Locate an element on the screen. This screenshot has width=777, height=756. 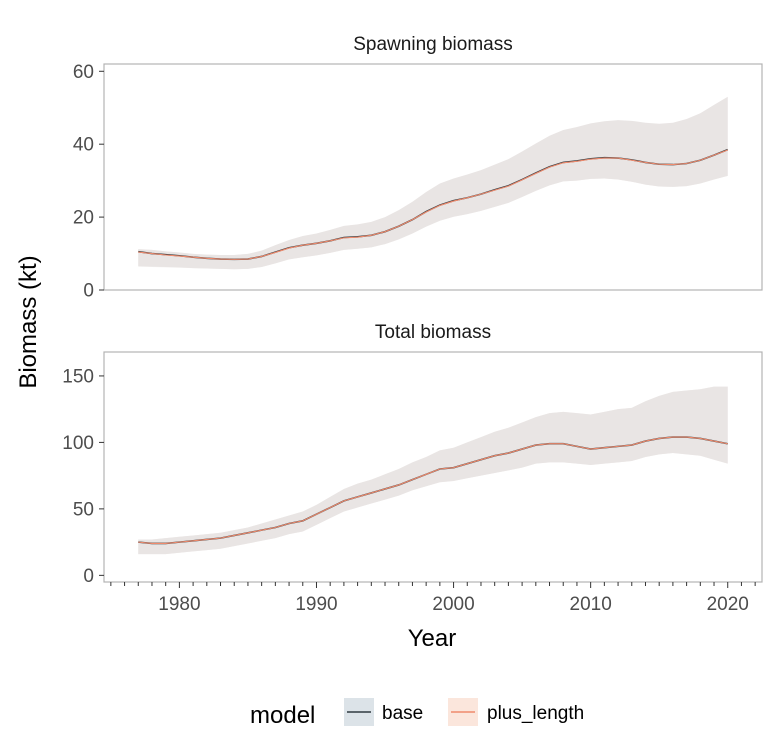
panel-title: Spawning biomass is located at coordinates (432, 44).